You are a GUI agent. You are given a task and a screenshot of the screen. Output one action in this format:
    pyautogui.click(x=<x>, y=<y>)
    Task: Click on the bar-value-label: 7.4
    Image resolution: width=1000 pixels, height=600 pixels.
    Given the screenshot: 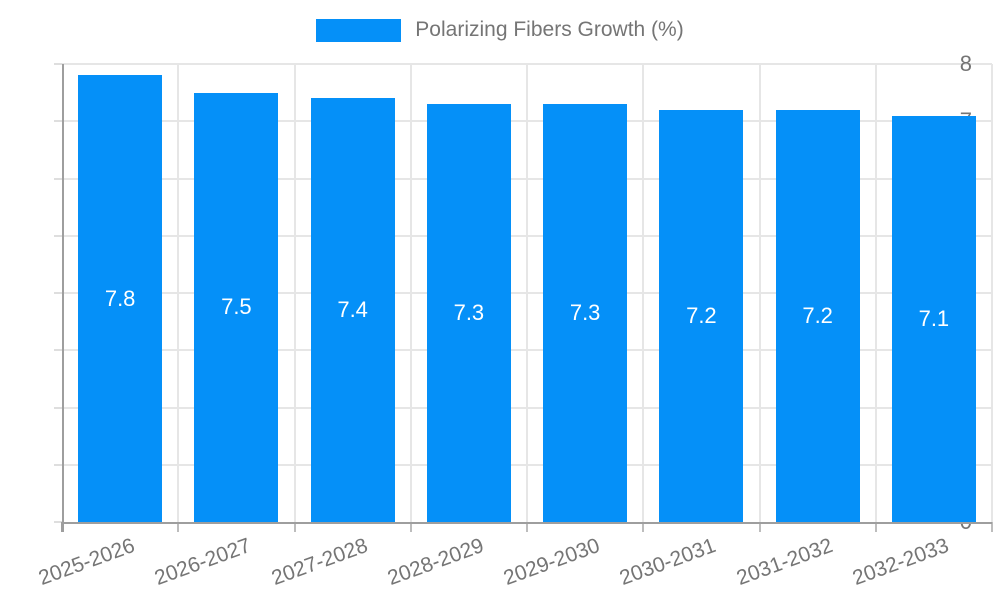 What is the action you would take?
    pyautogui.click(x=352, y=310)
    